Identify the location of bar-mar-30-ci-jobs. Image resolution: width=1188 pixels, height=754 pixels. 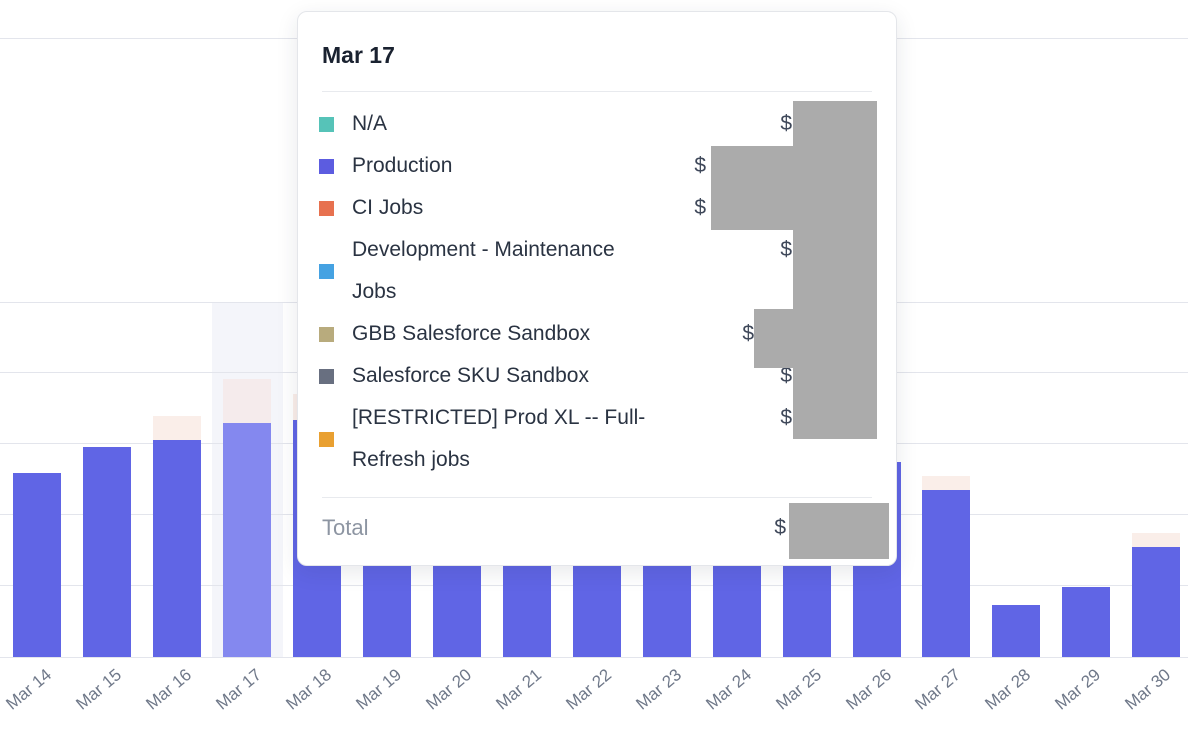
(1156, 540).